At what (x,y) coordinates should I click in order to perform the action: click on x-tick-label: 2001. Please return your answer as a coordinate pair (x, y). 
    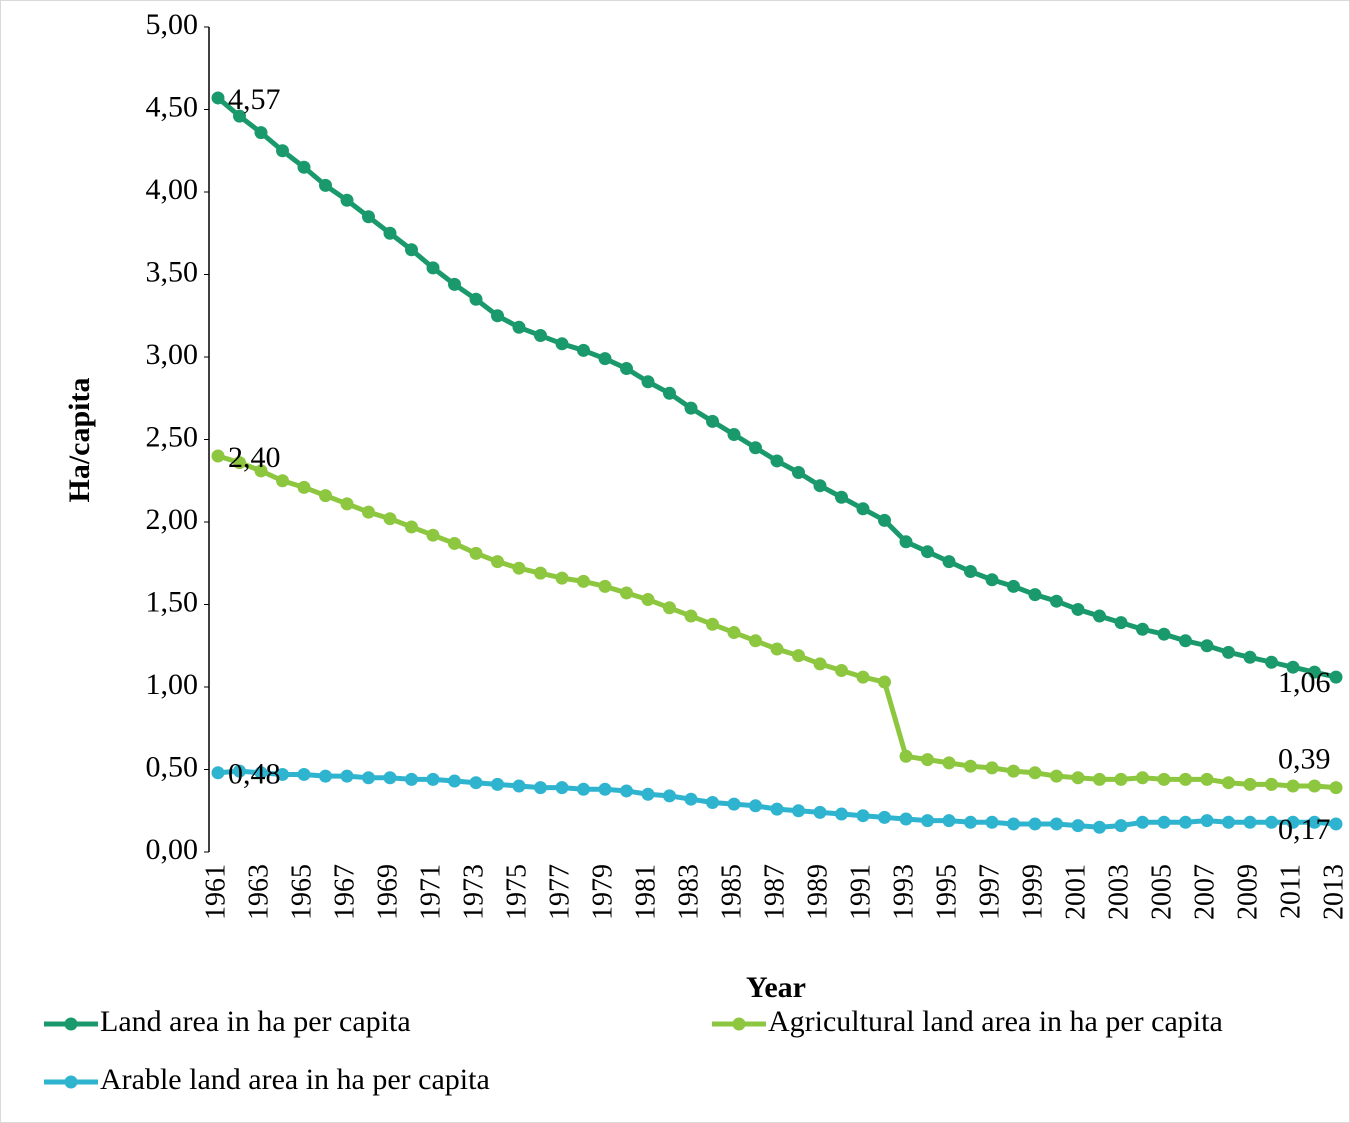
    Looking at the image, I should click on (1075, 892).